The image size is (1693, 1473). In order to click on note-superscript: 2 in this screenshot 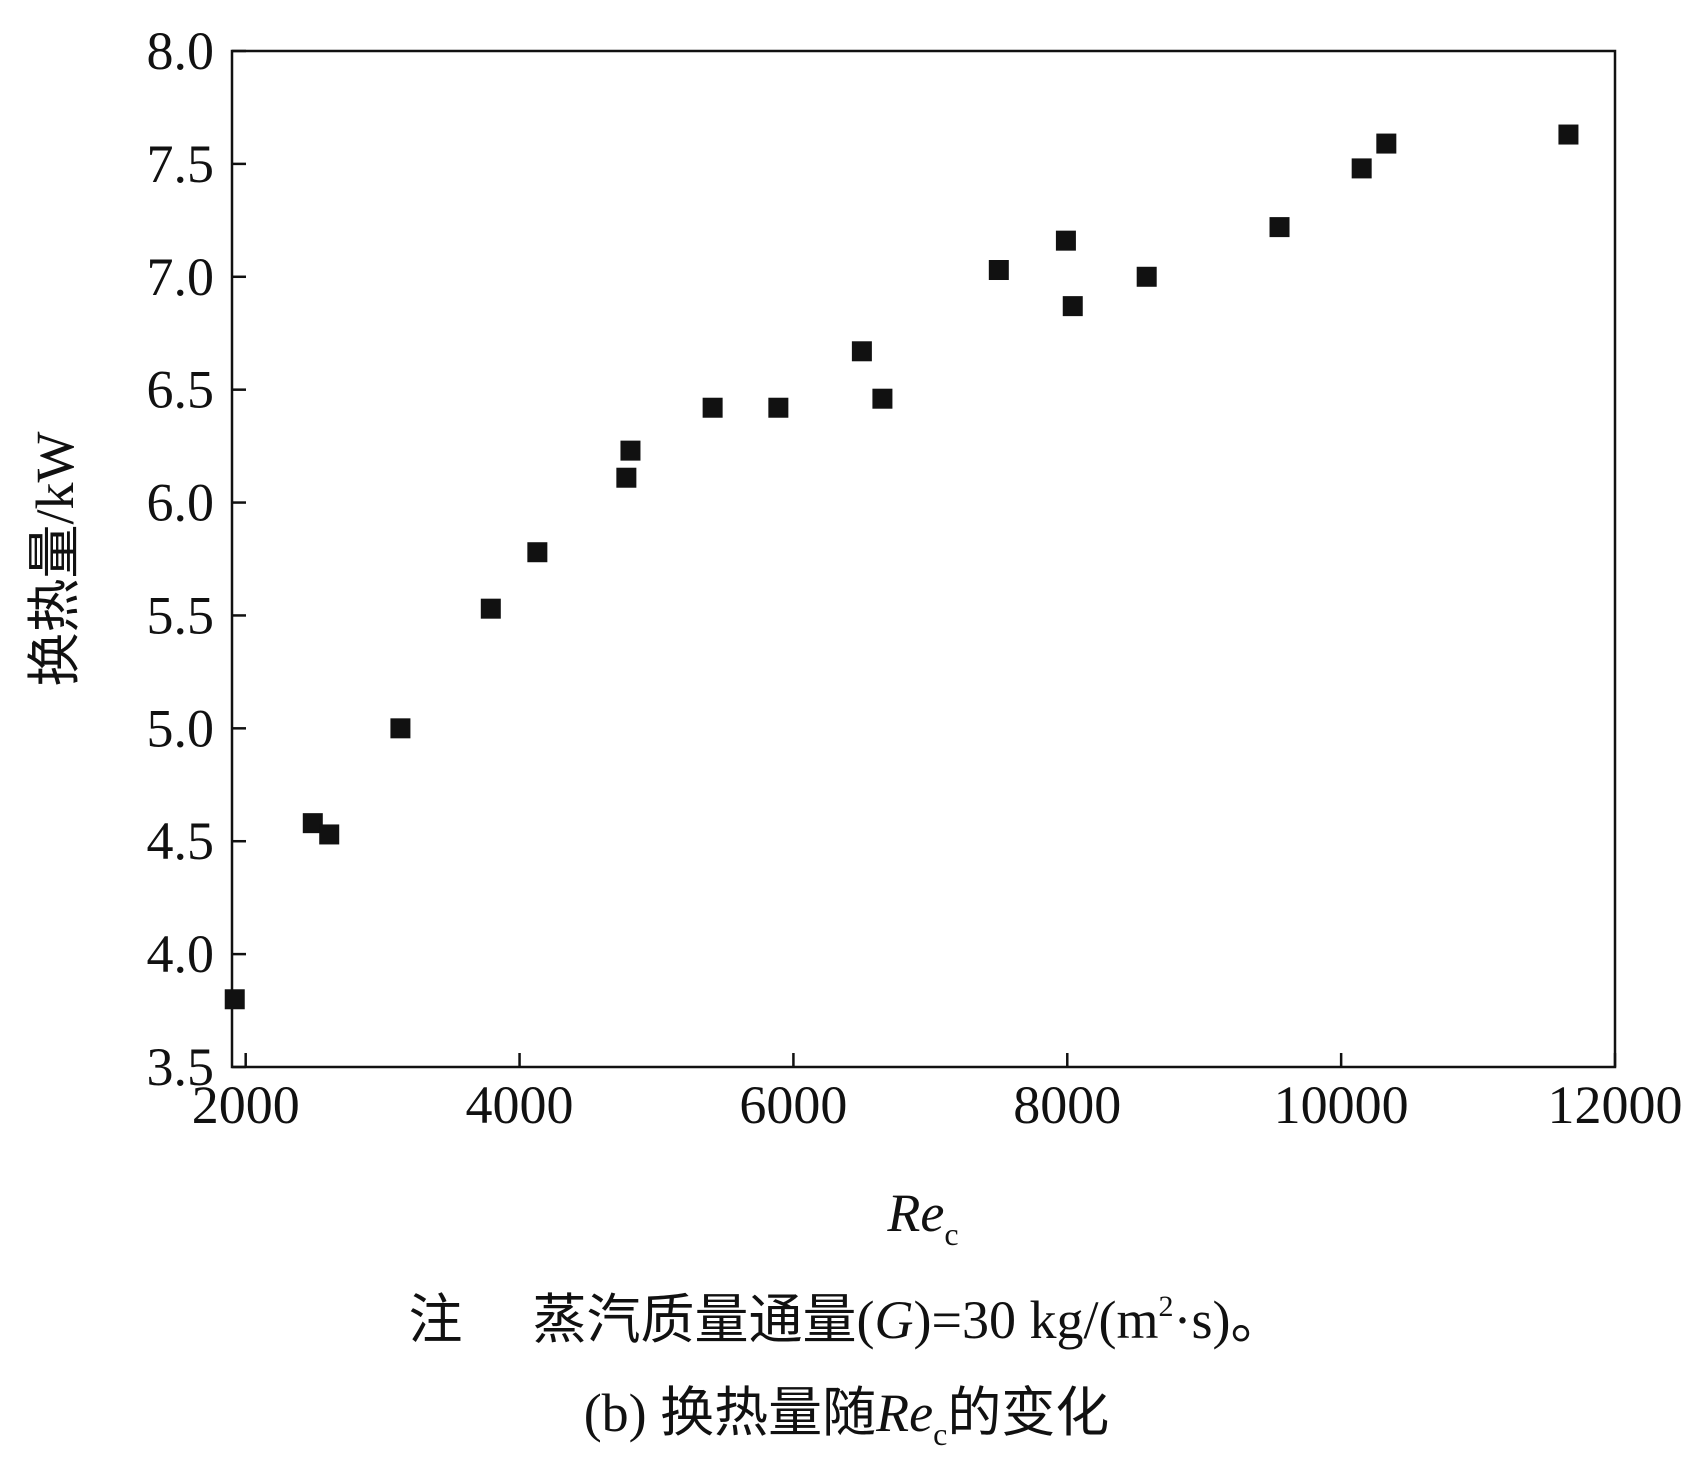, I will do `click(1166, 1306)`.